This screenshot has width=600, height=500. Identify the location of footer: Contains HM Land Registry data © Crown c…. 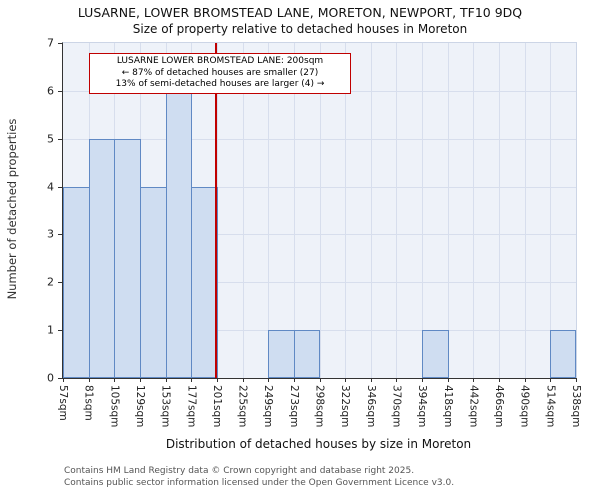
(259, 477).